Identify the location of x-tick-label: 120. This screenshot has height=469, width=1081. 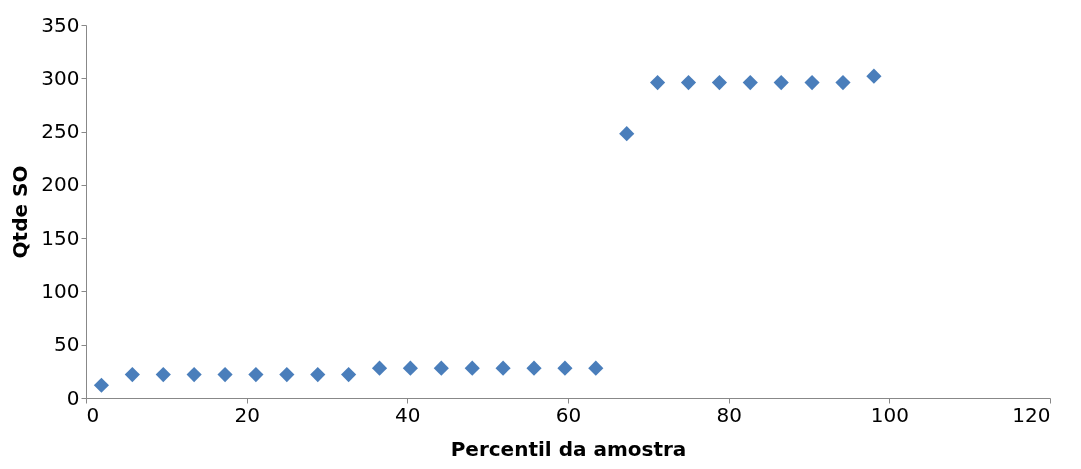
(1031, 414).